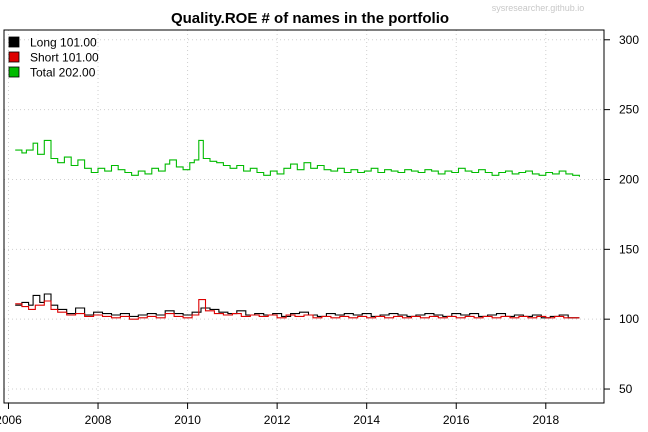  Describe the element at coordinates (64, 58) in the screenshot. I see `legend-label-short: Short 101.00` at that location.